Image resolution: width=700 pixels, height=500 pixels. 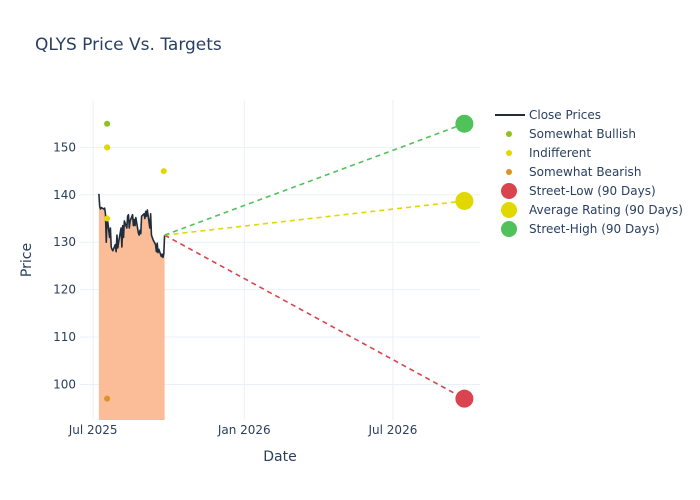 I want to click on y-axis-ticks: 100 110 120 130 140 150, so click(x=64, y=265).